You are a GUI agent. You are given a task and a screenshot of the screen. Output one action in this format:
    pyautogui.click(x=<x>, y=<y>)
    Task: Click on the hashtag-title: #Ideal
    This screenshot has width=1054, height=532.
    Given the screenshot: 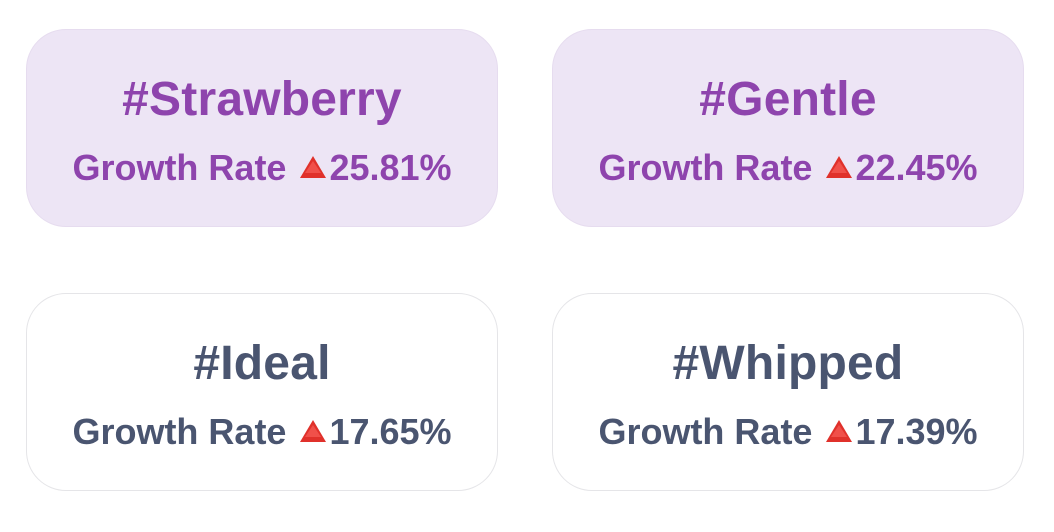 What is the action you would take?
    pyautogui.click(x=262, y=363)
    